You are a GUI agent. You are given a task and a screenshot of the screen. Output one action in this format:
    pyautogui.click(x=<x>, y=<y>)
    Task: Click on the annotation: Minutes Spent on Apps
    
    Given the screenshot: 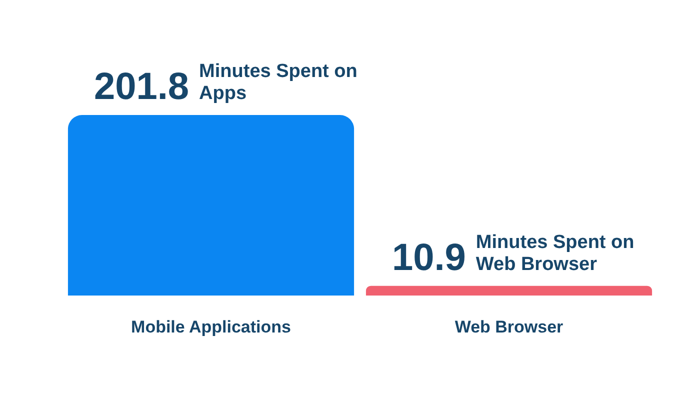 What is the action you would take?
    pyautogui.click(x=278, y=82)
    